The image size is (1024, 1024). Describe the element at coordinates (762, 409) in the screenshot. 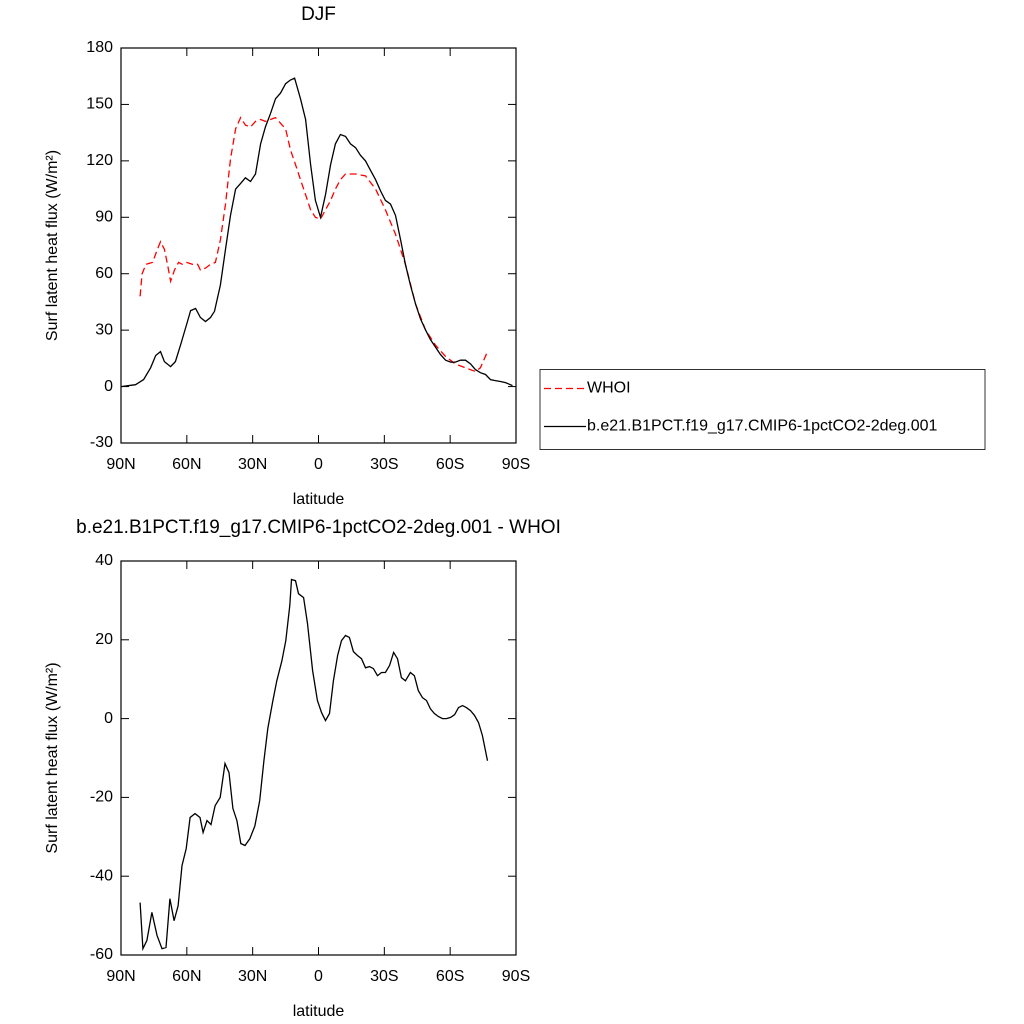

I see `legend-box` at that location.